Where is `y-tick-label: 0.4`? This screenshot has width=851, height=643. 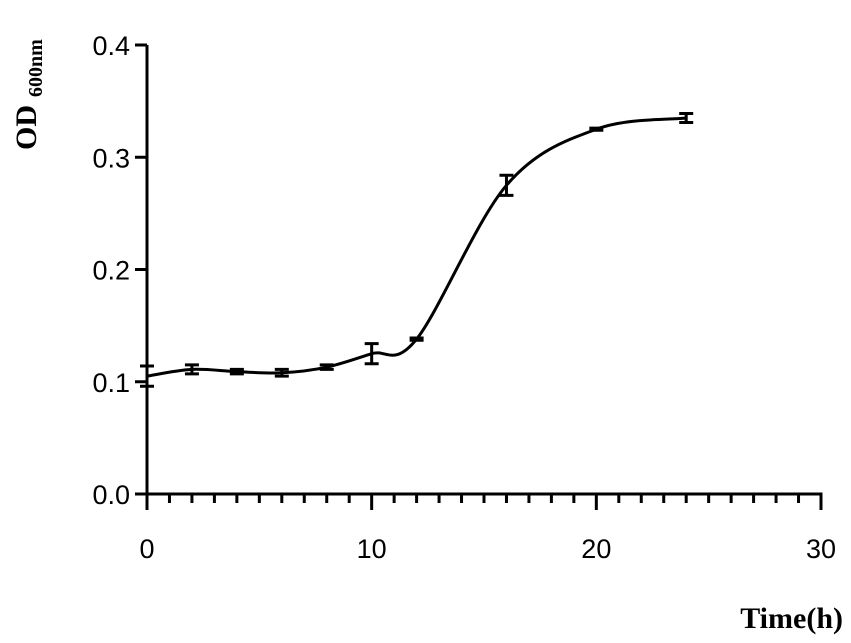 y-tick-label: 0.4 is located at coordinates (111, 46).